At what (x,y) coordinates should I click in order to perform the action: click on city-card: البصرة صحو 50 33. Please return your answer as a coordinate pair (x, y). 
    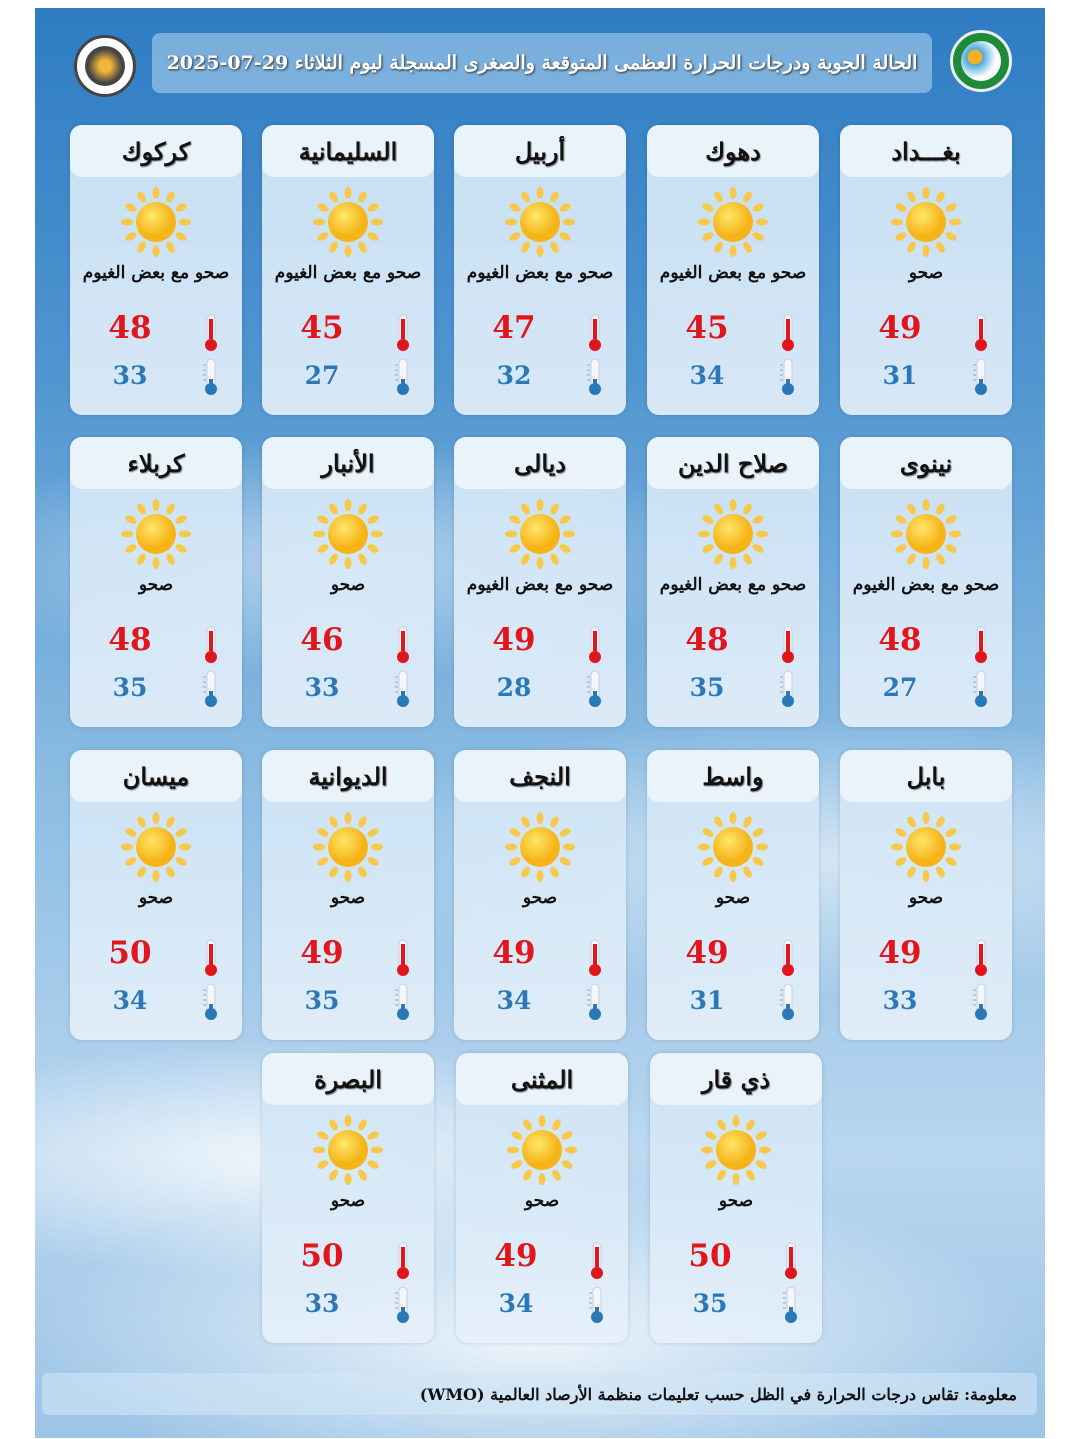
    Looking at the image, I should click on (348, 1198).